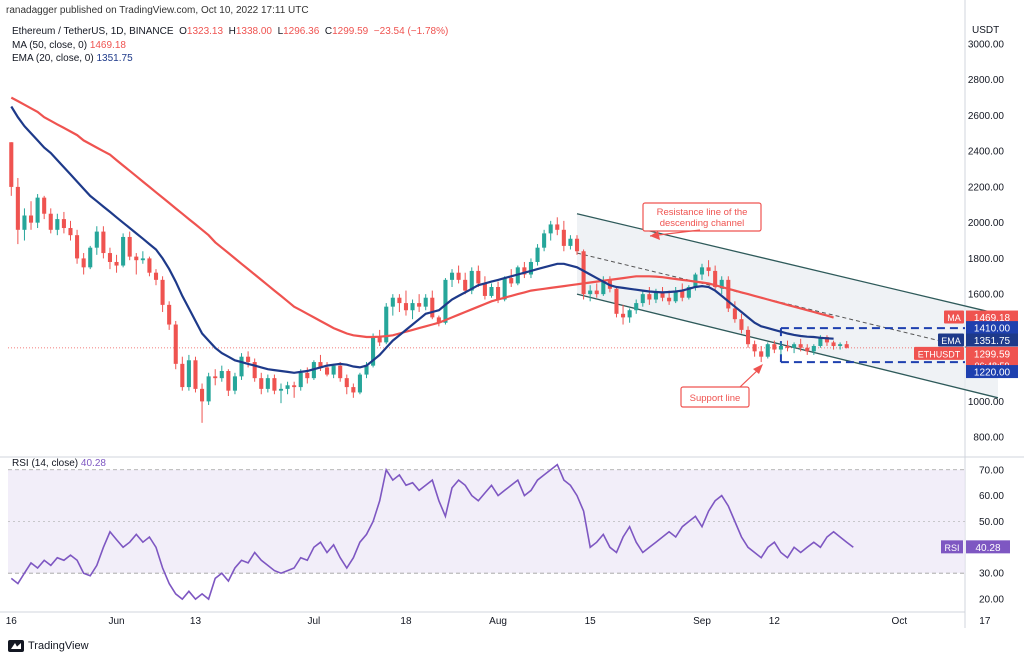 This screenshot has width=1024, height=659. I want to click on ma-legend: MA (50, close, 0) 1469.18, so click(69, 45).